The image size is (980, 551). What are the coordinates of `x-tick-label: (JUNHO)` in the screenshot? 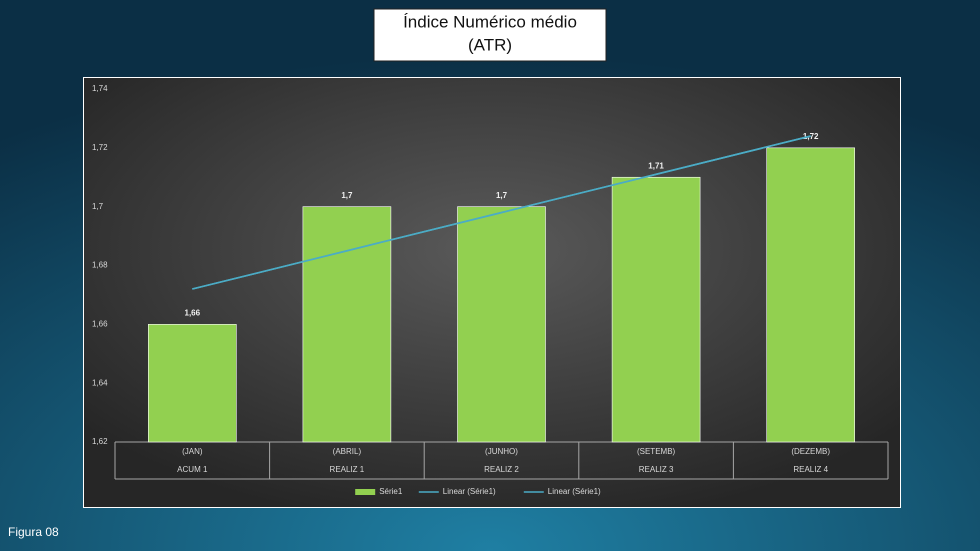 It's located at (501, 451).